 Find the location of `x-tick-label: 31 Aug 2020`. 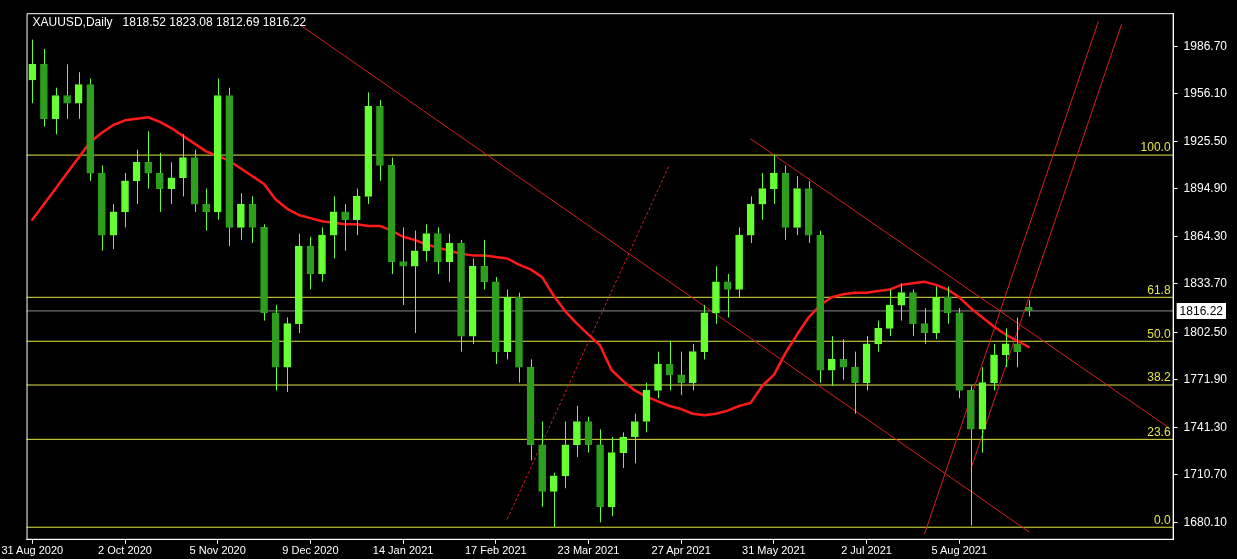

x-tick-label: 31 Aug 2020 is located at coordinates (32, 550).